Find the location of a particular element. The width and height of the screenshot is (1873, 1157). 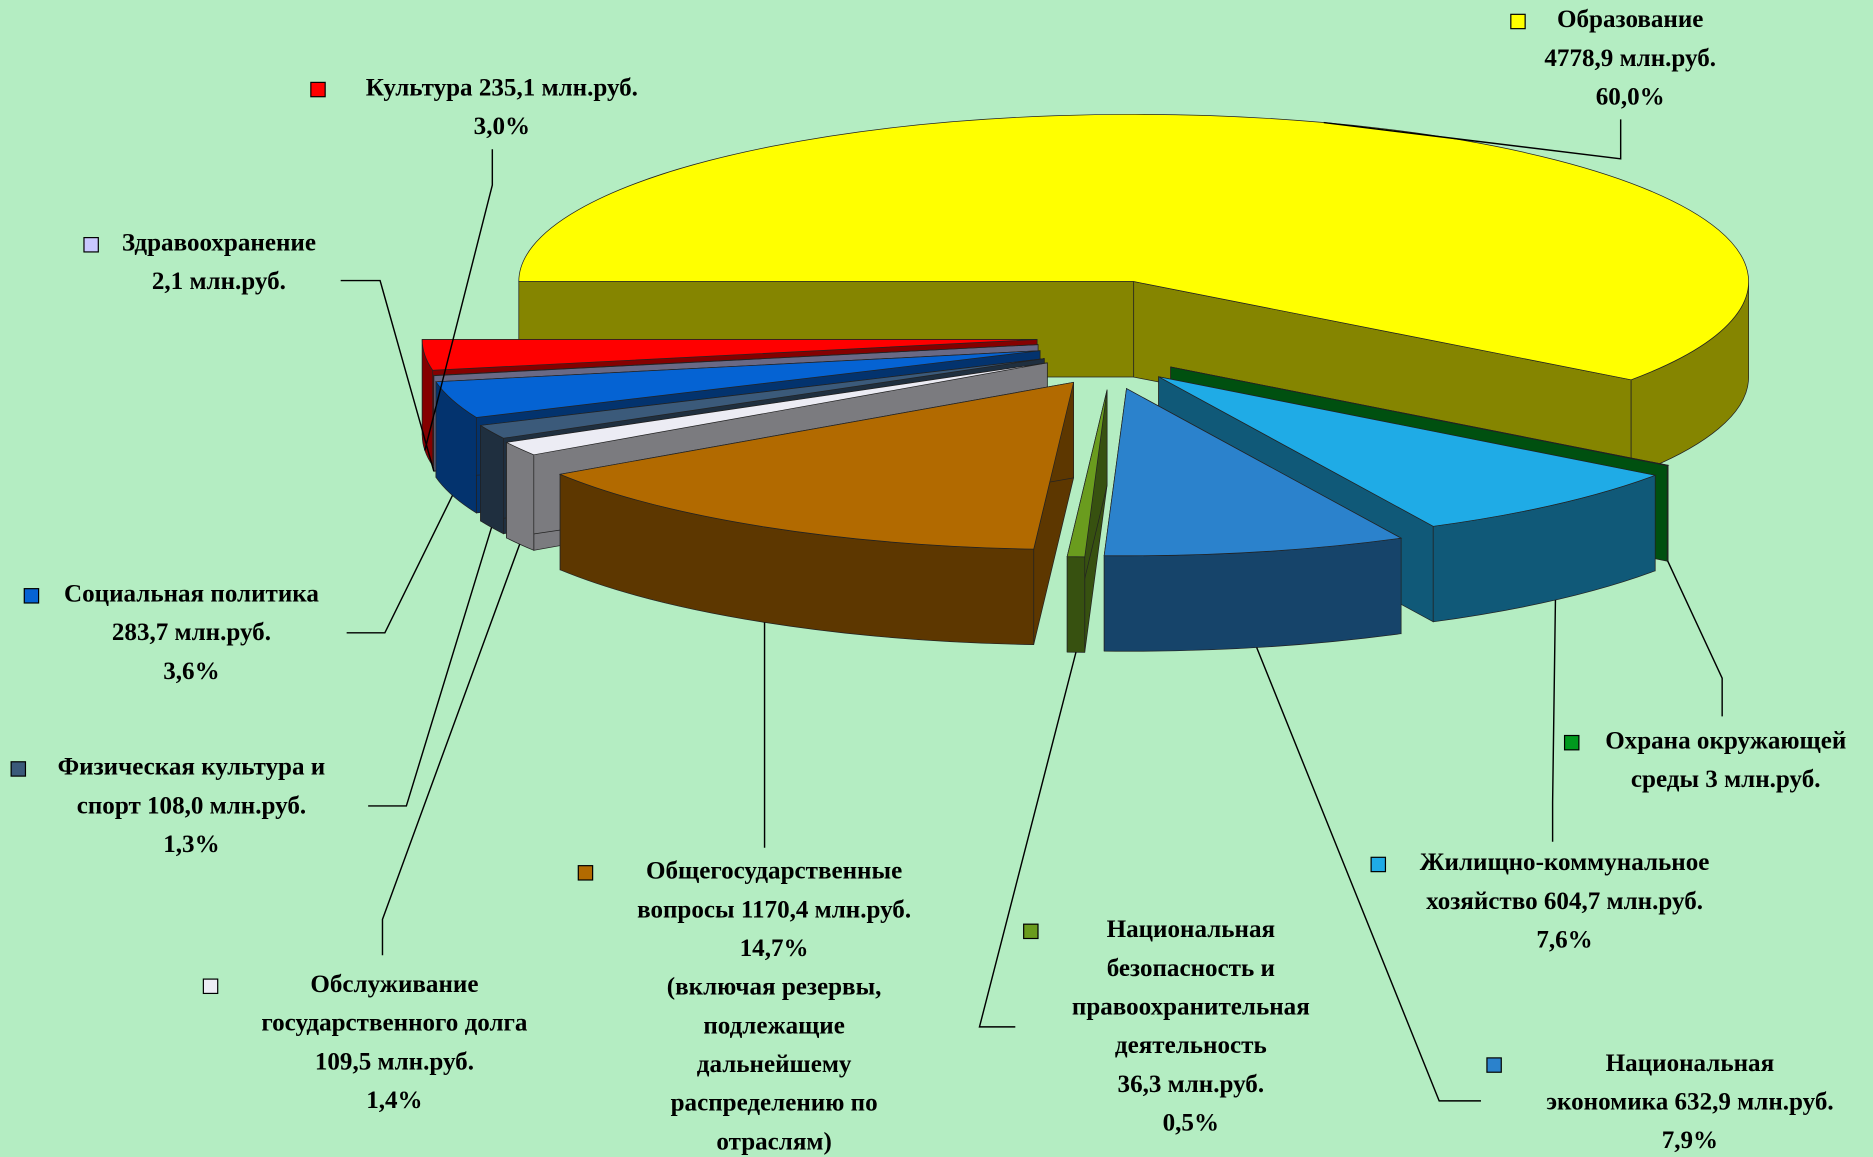

data-label: экономика 632,9 млн.руб. is located at coordinates (1689, 1101).